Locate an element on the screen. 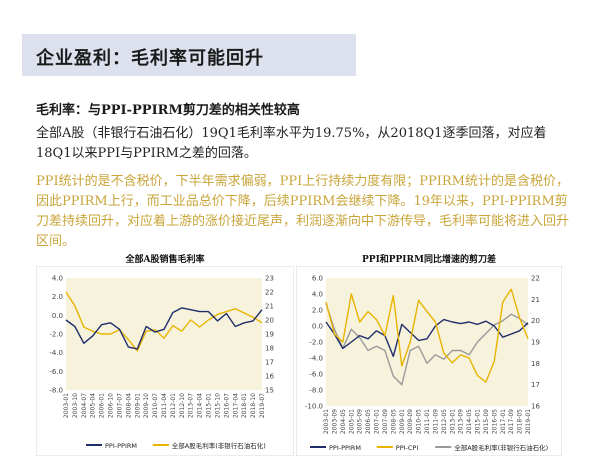 The height and width of the screenshot is (460, 600). chart2-ytick-left: 0.0 is located at coordinates (317, 327).